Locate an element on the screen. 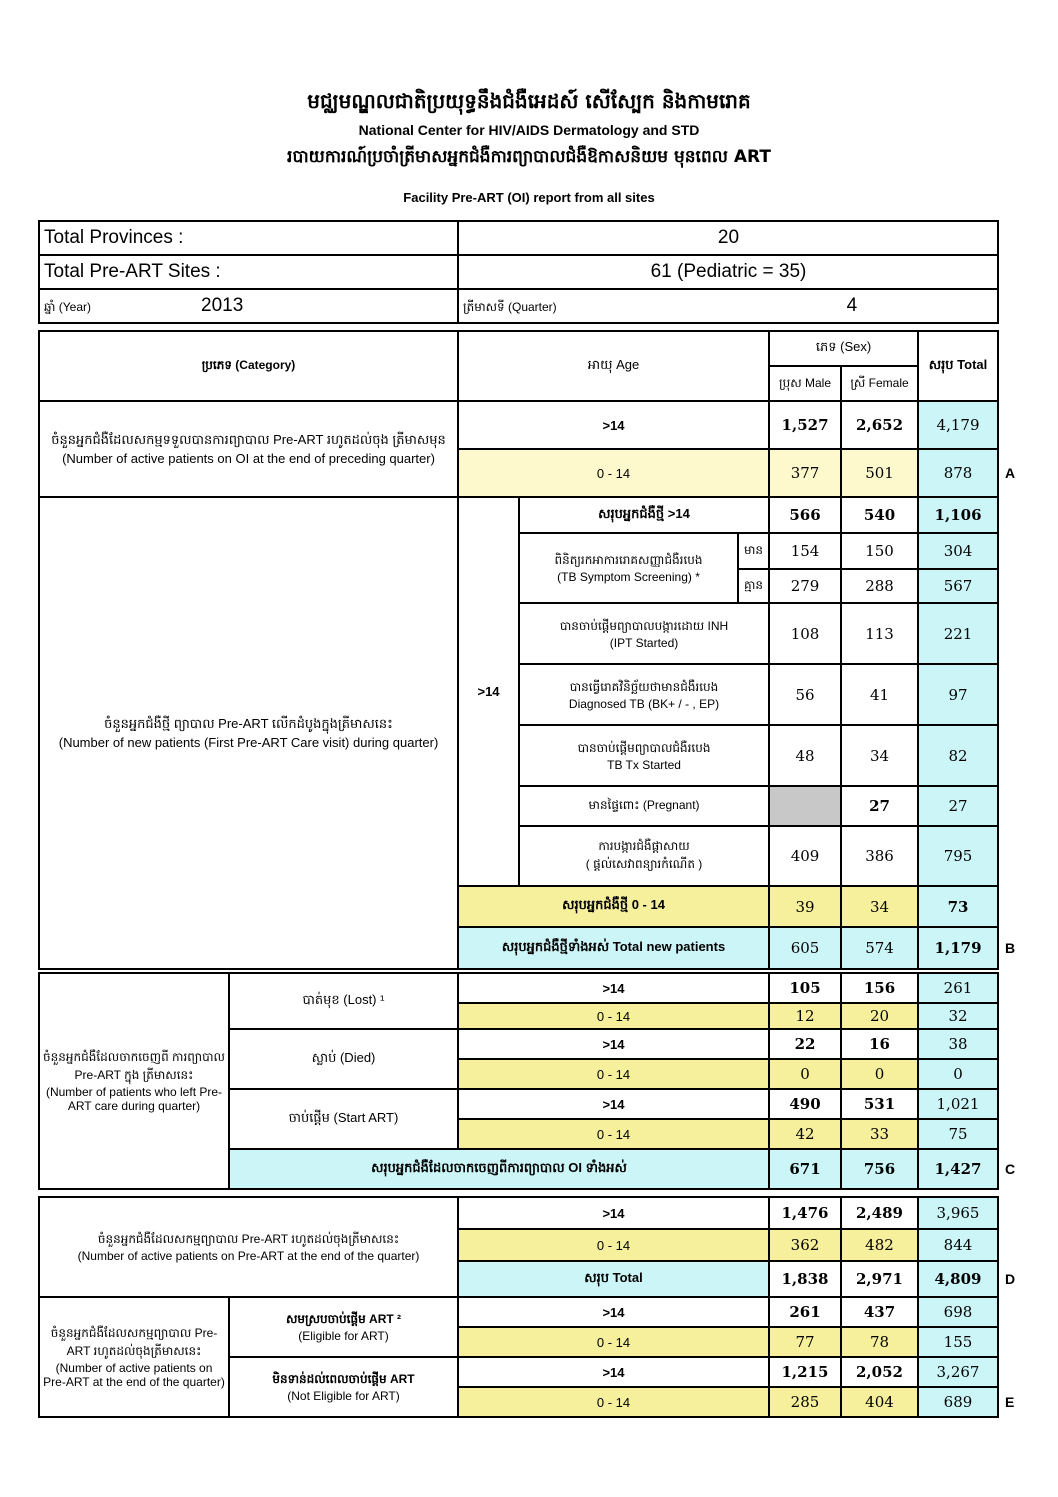  table-row: ស្លាប់ (Died) >14 22 16 38 is located at coordinates (528, 1059).